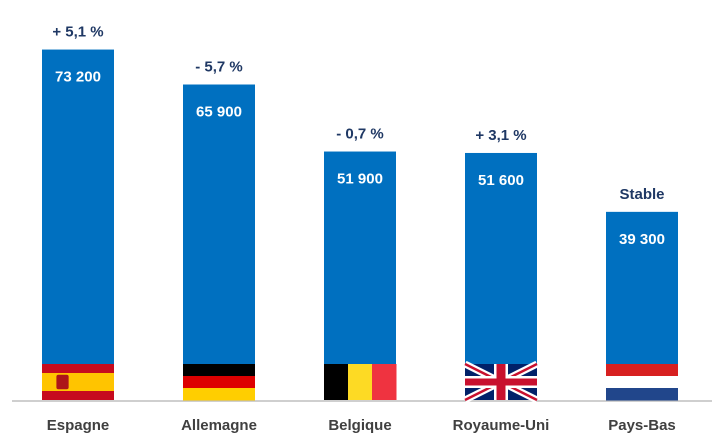 The width and height of the screenshot is (721, 444). Describe the element at coordinates (78, 382) in the screenshot. I see `spain-flag-icon` at that location.